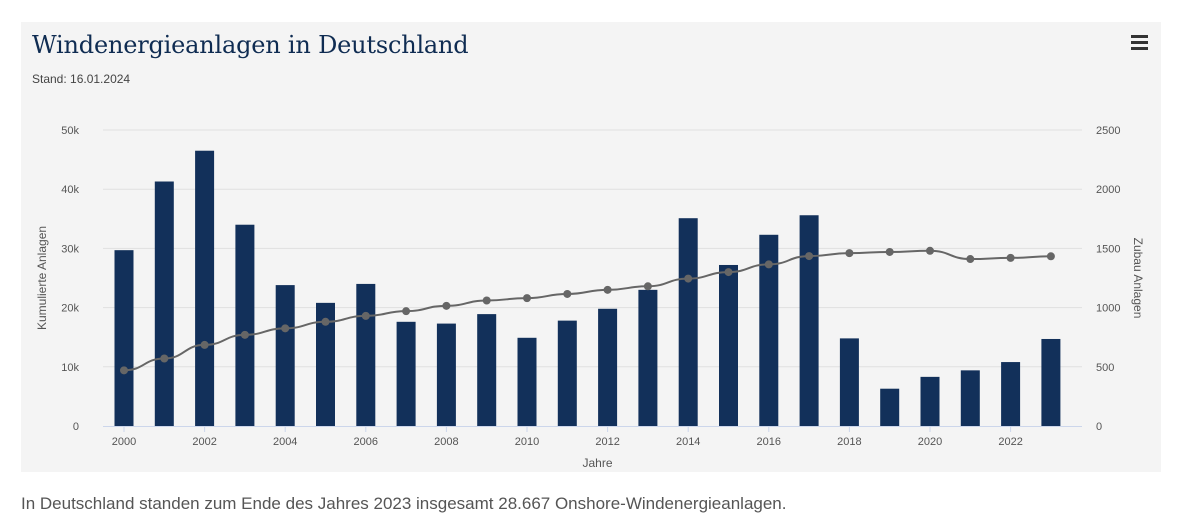 Image resolution: width=1191 pixels, height=524 pixels. What do you see at coordinates (1108, 190) in the screenshot?
I see `y-right-tick-label: 2000` at bounding box center [1108, 190].